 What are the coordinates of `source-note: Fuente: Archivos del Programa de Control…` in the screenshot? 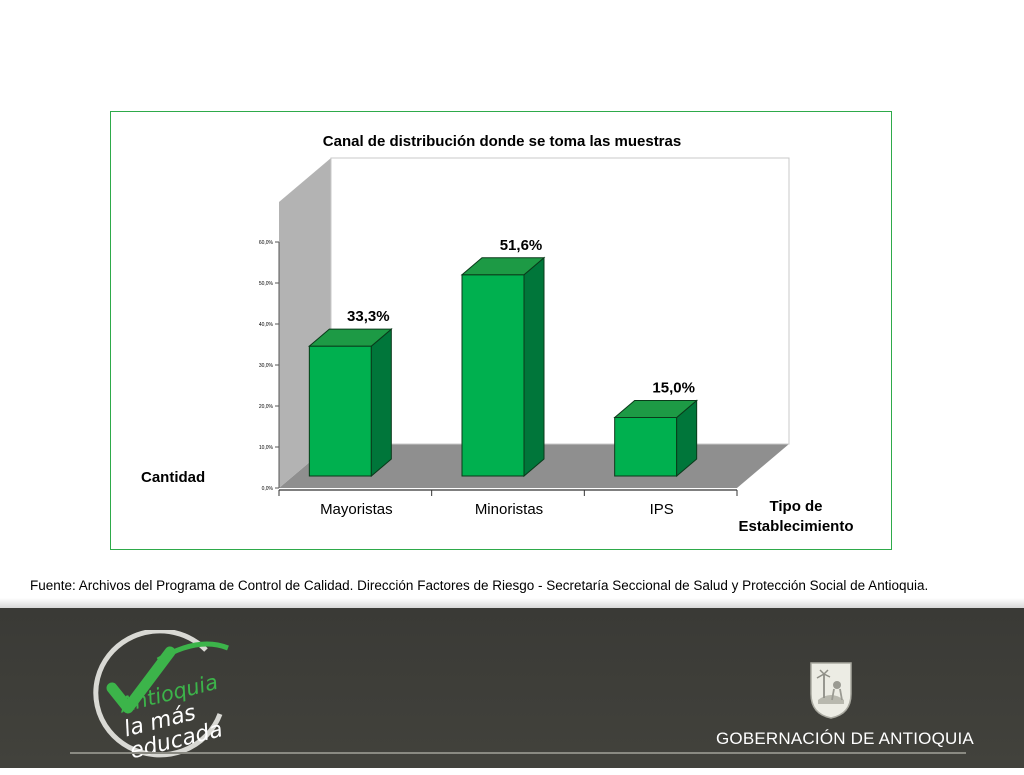 It's located at (479, 585).